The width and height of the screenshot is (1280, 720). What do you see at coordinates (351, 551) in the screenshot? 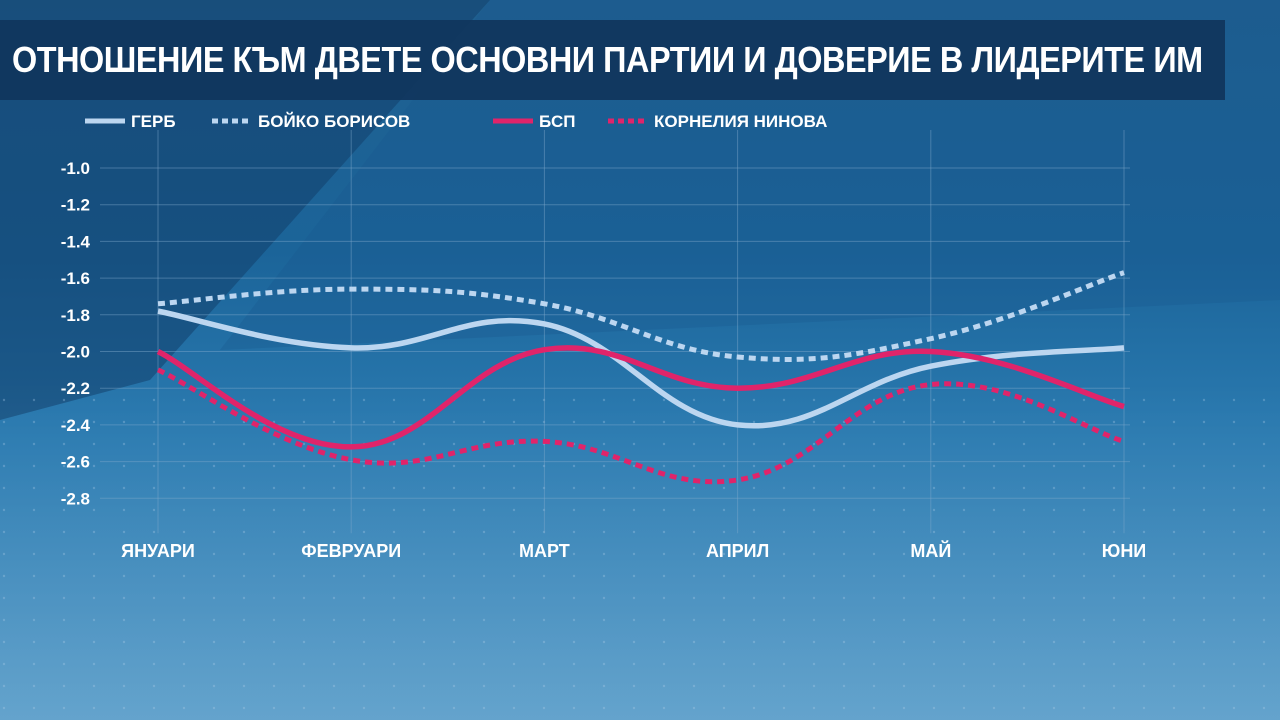
I see `x-category-label: ФЕВРУАРИ` at bounding box center [351, 551].